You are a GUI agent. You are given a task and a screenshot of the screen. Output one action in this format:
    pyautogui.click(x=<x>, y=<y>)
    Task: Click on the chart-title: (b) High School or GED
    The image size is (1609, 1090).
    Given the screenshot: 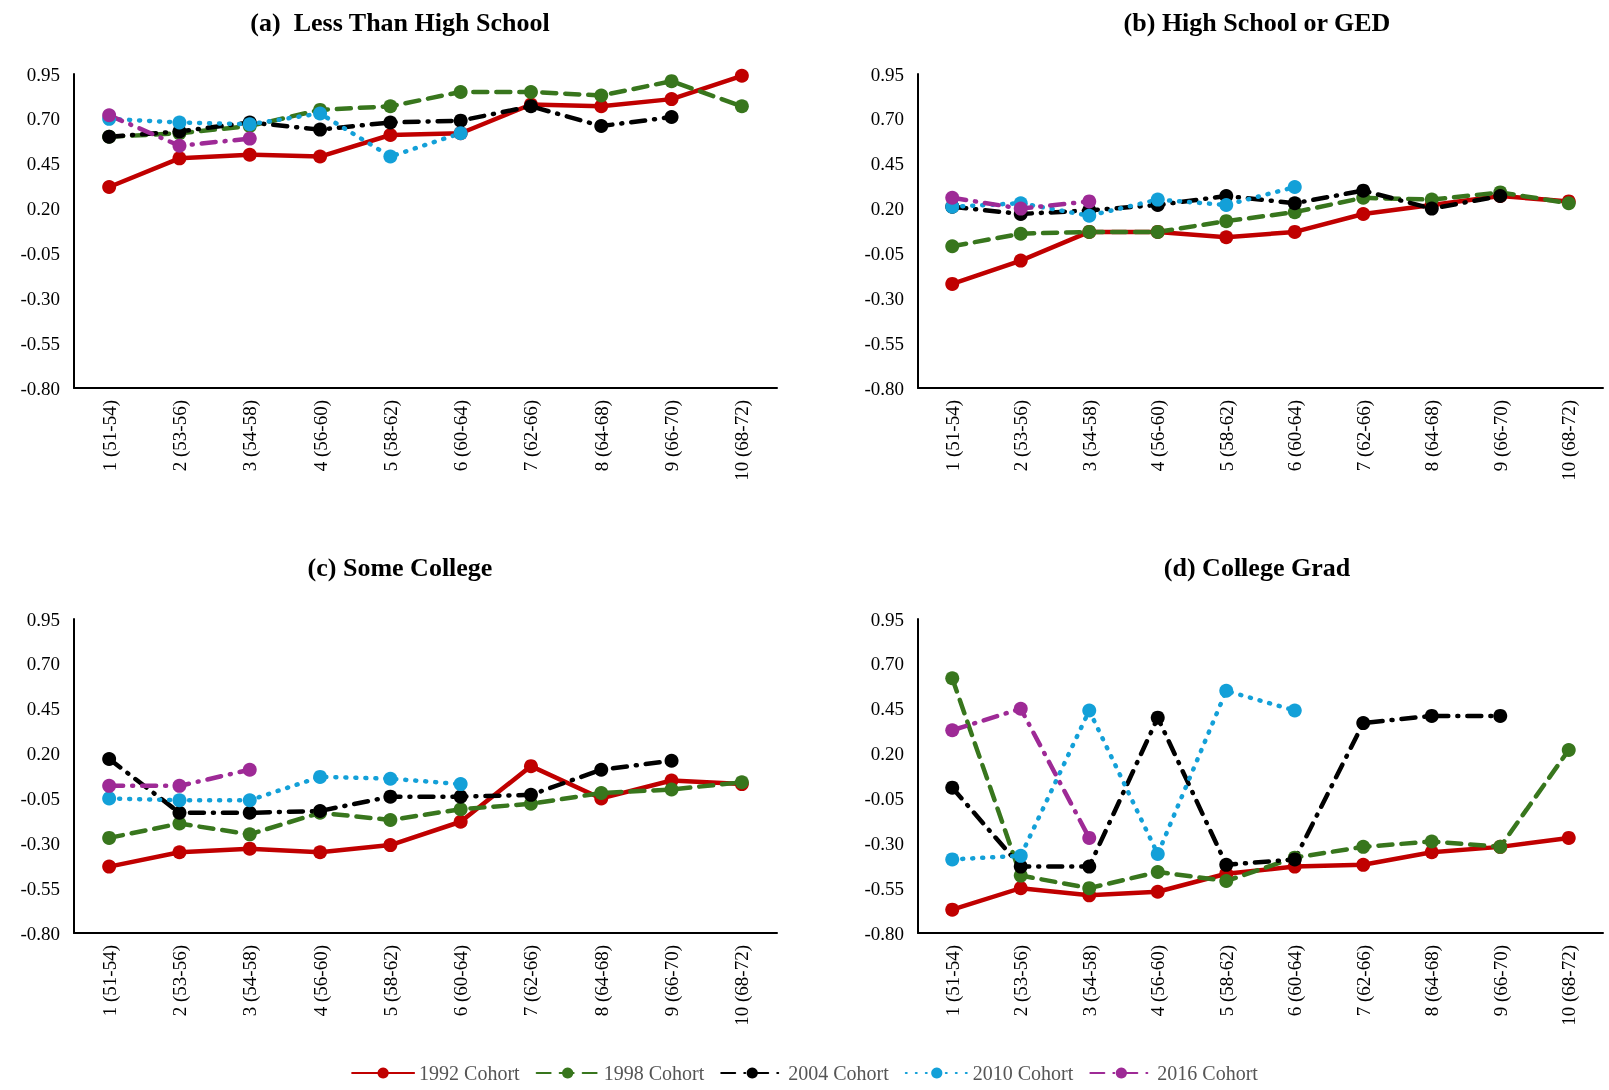 What is the action you would take?
    pyautogui.click(x=1257, y=22)
    